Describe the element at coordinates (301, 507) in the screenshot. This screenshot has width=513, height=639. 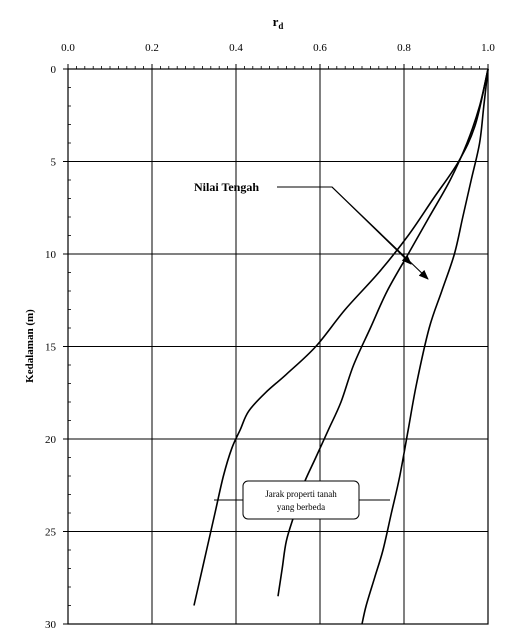
I see `annotation-range-line-2: yang berbeda` at that location.